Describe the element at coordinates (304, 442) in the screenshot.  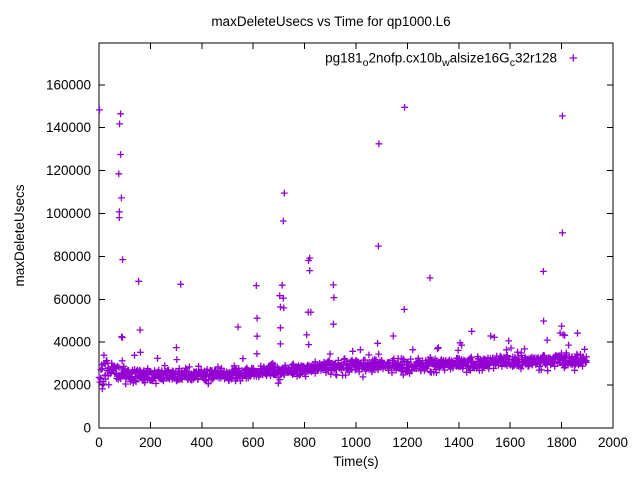
I see `x-tick-label: 800` at that location.